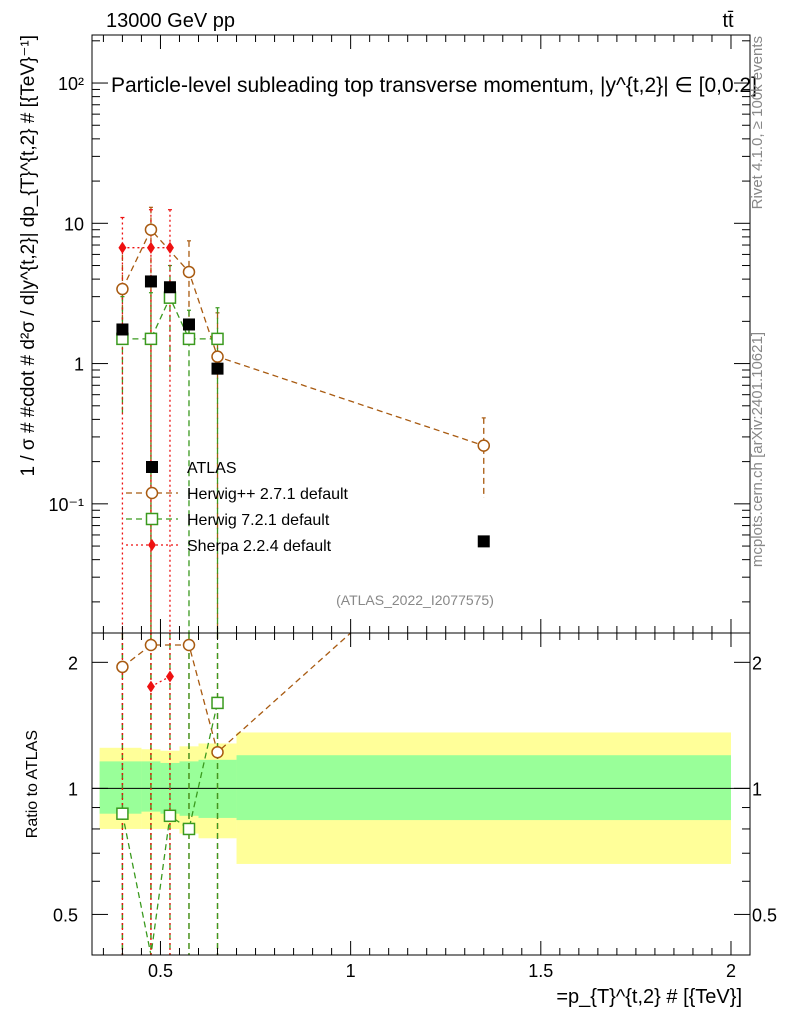 The width and height of the screenshot is (786, 1024). Describe the element at coordinates (160, 971) in the screenshot. I see `x-tick-label-0: 0.5` at that location.